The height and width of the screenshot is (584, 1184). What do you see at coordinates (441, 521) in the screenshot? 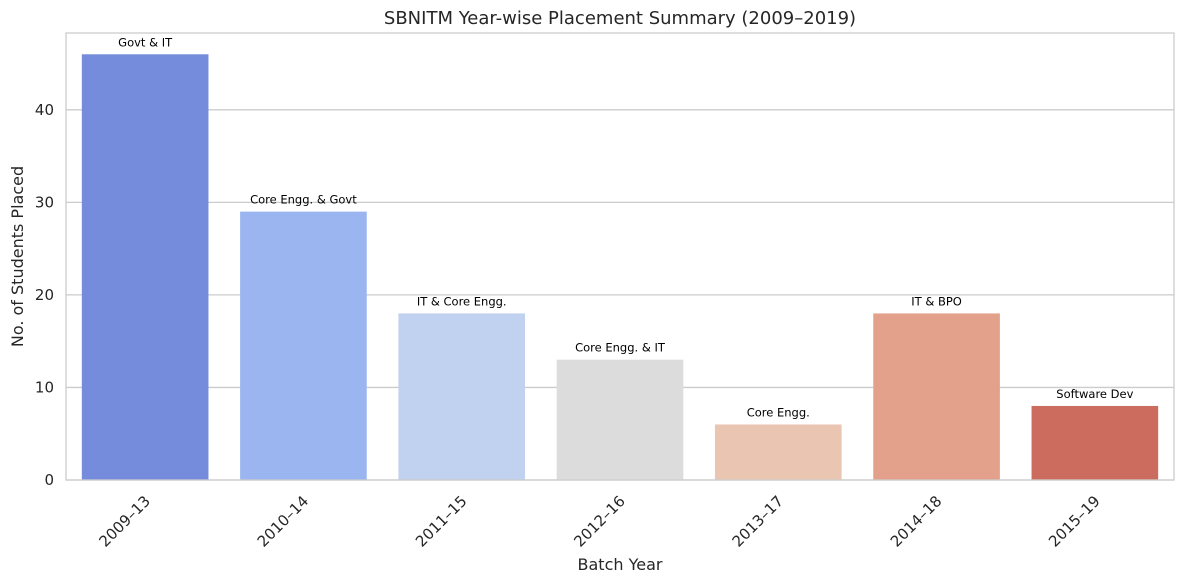
I see `x-tick-label: 2011–15` at bounding box center [441, 521].